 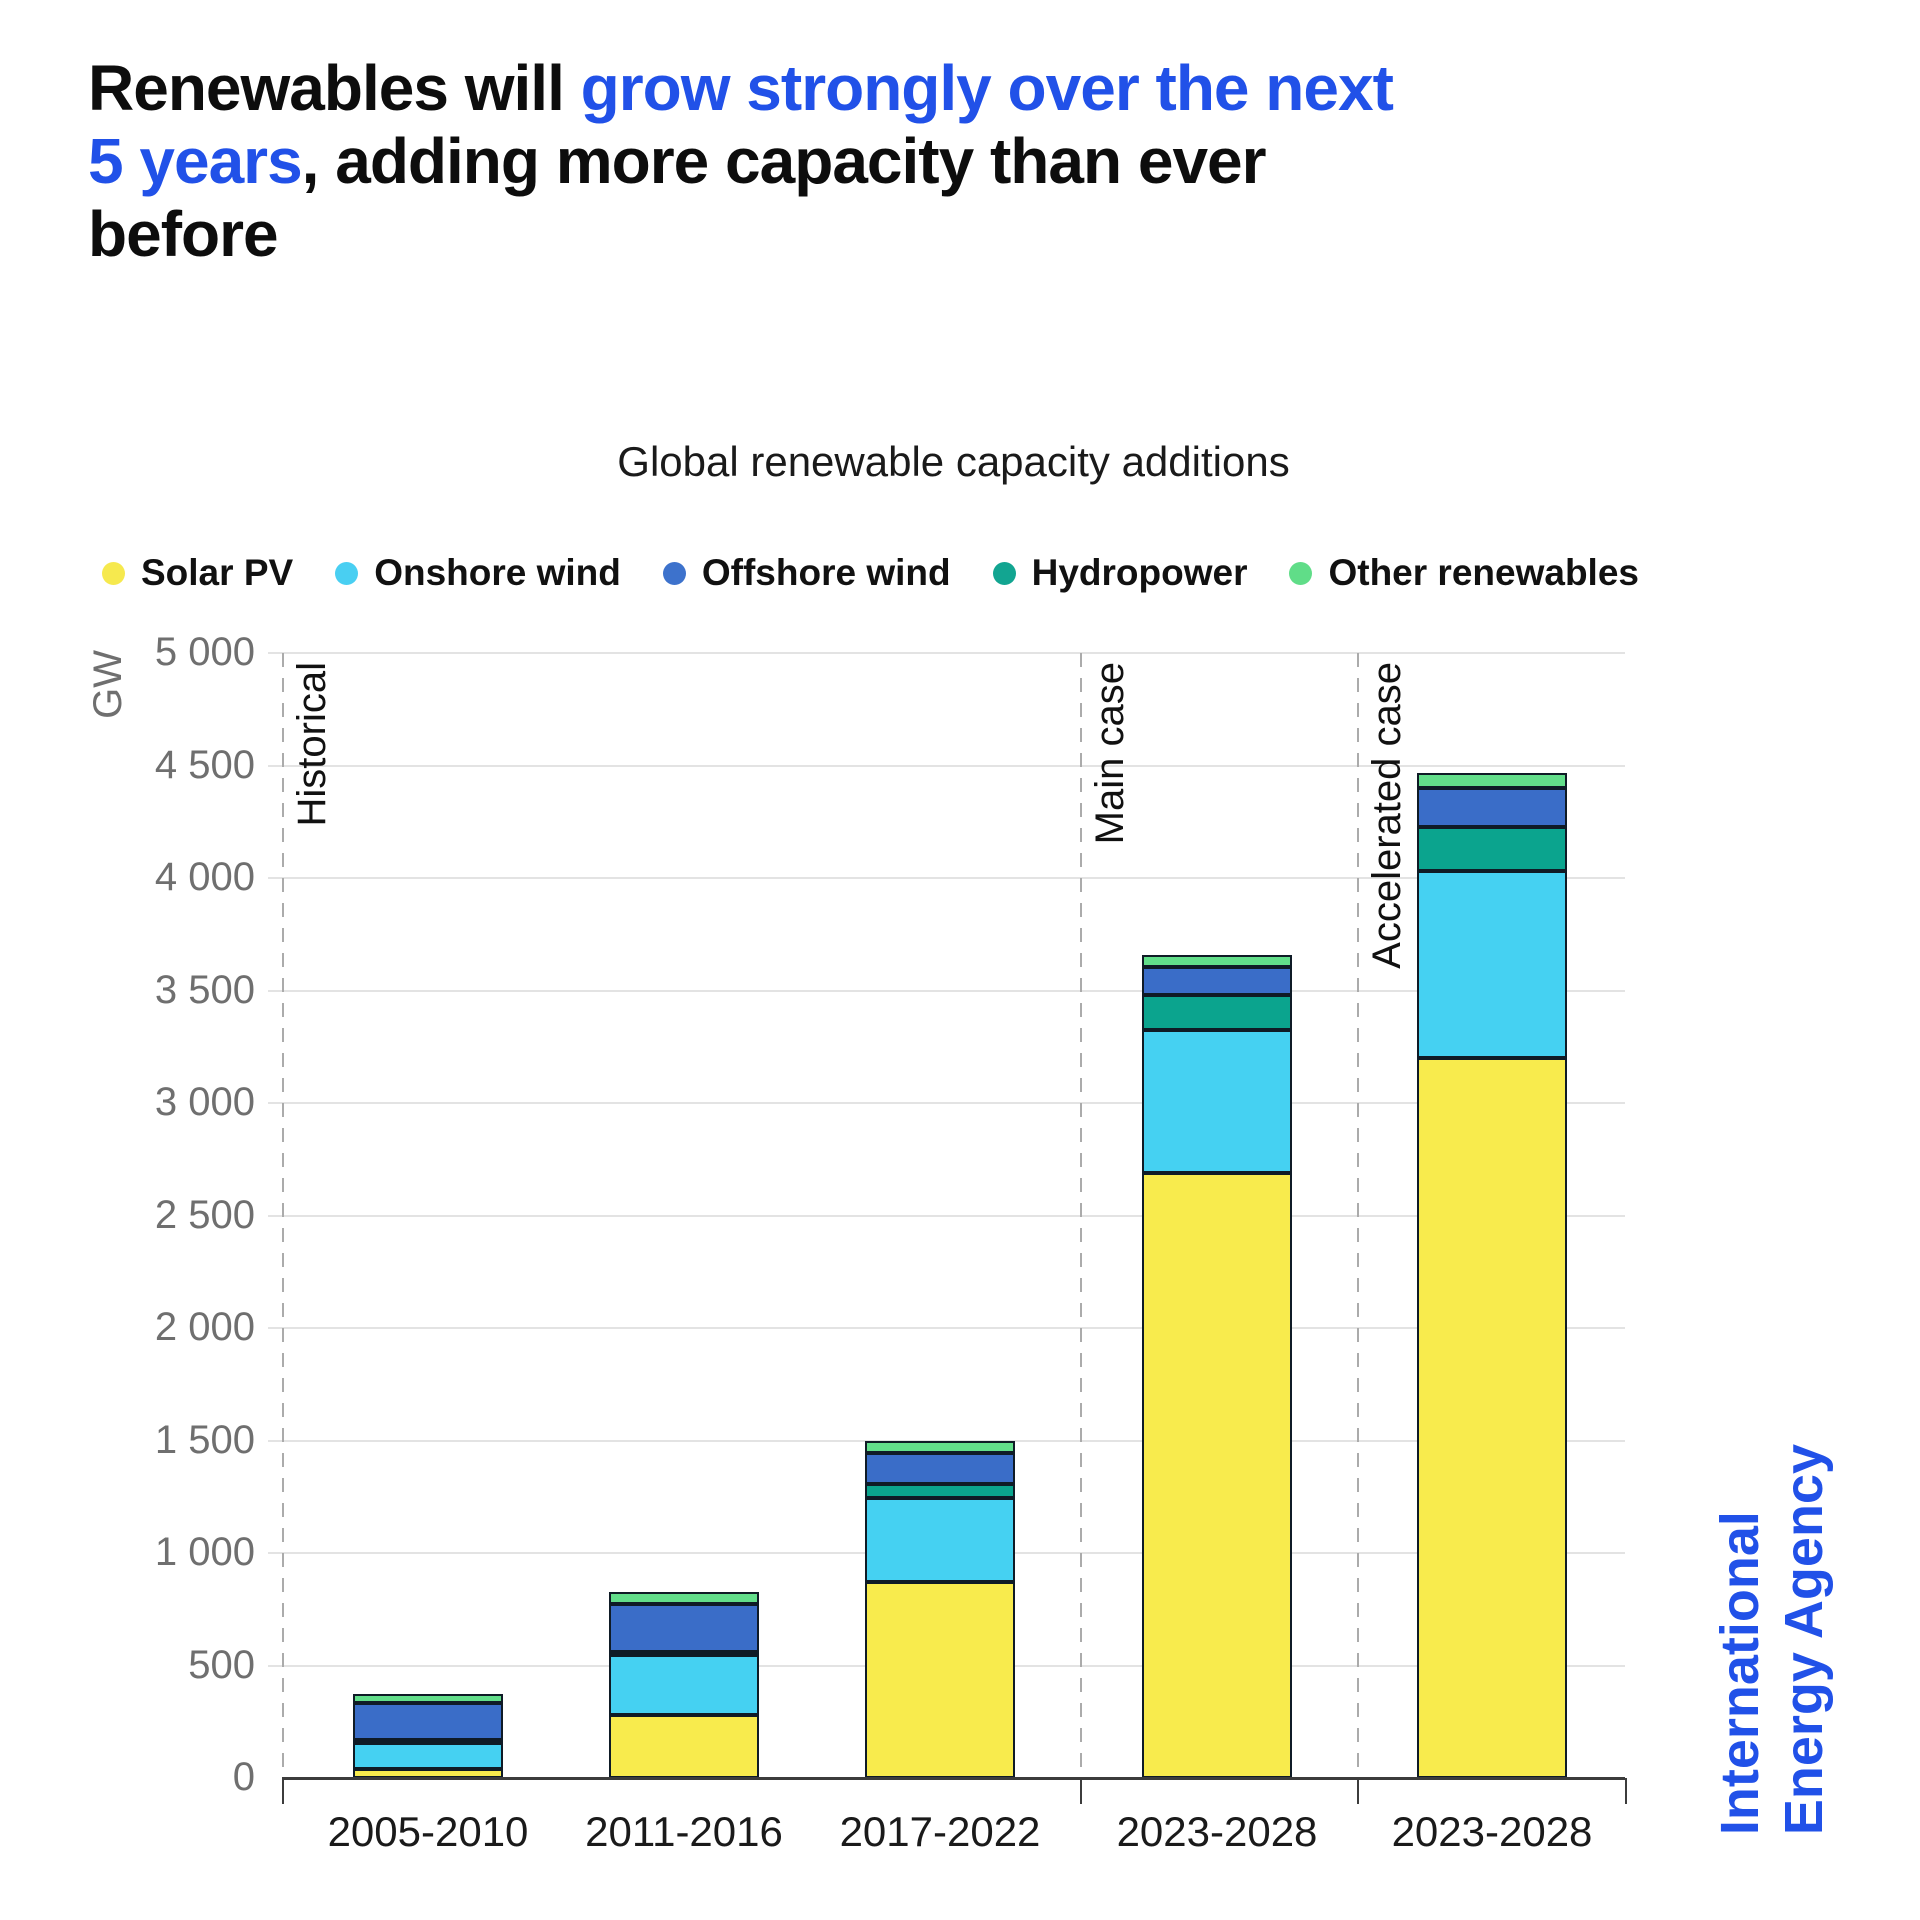 What do you see at coordinates (1387, 815) in the screenshot?
I see `scenario-label: Accelerated case` at bounding box center [1387, 815].